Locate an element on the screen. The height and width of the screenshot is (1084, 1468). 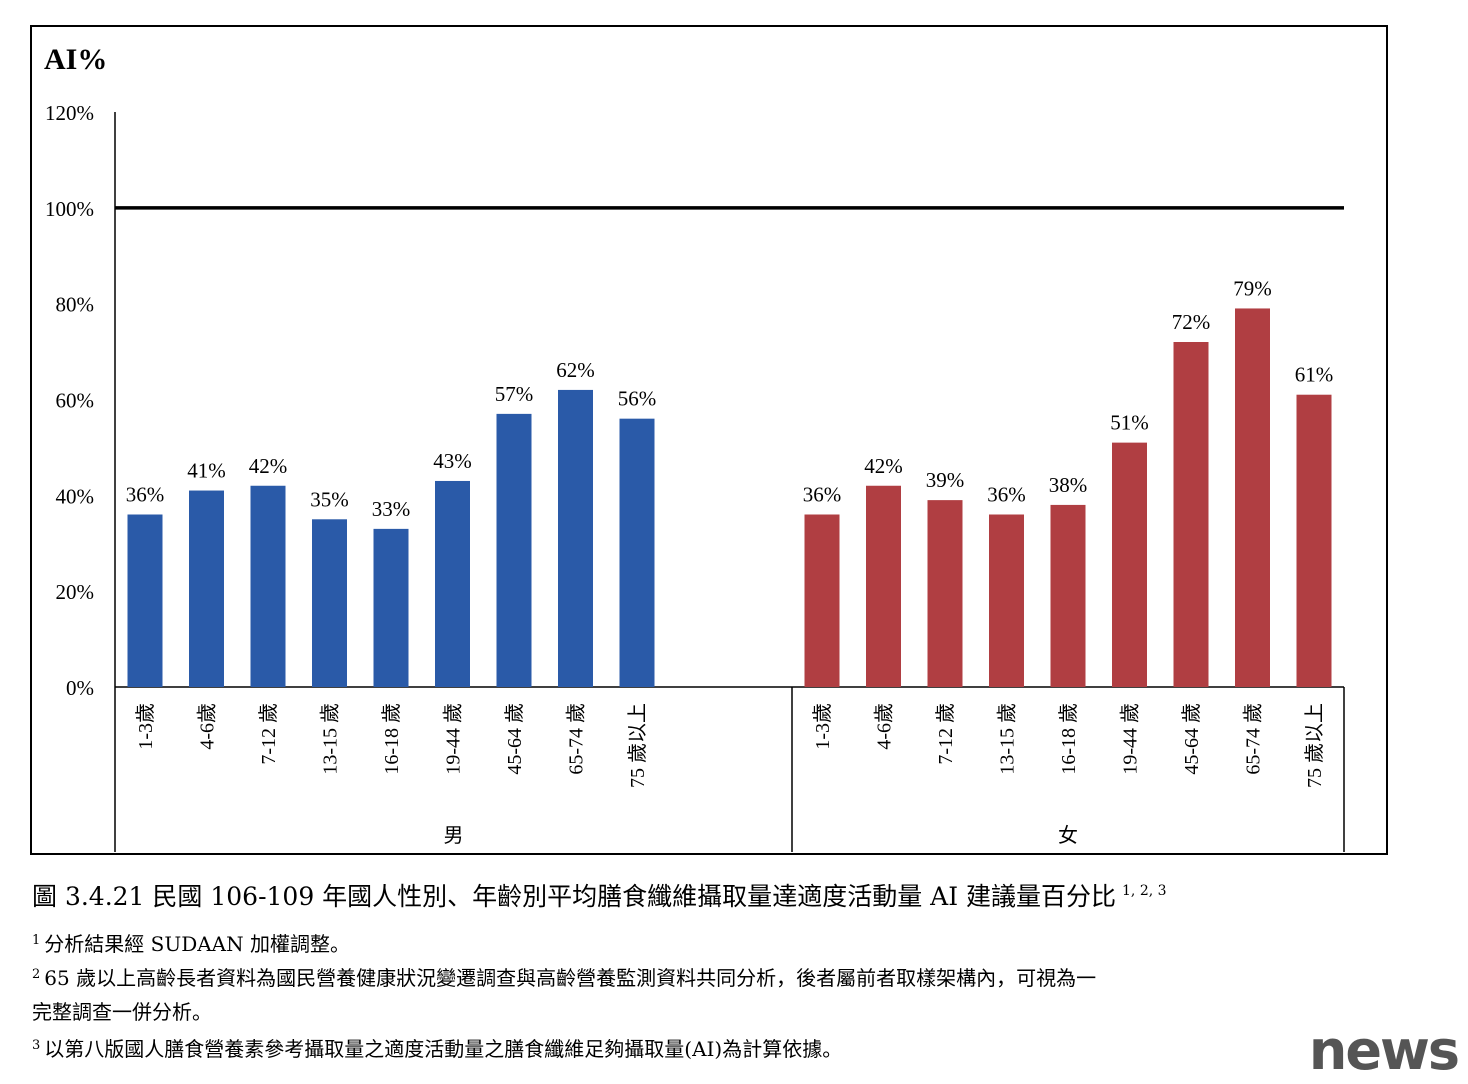
data-label: 61% is located at coordinates (1314, 375).